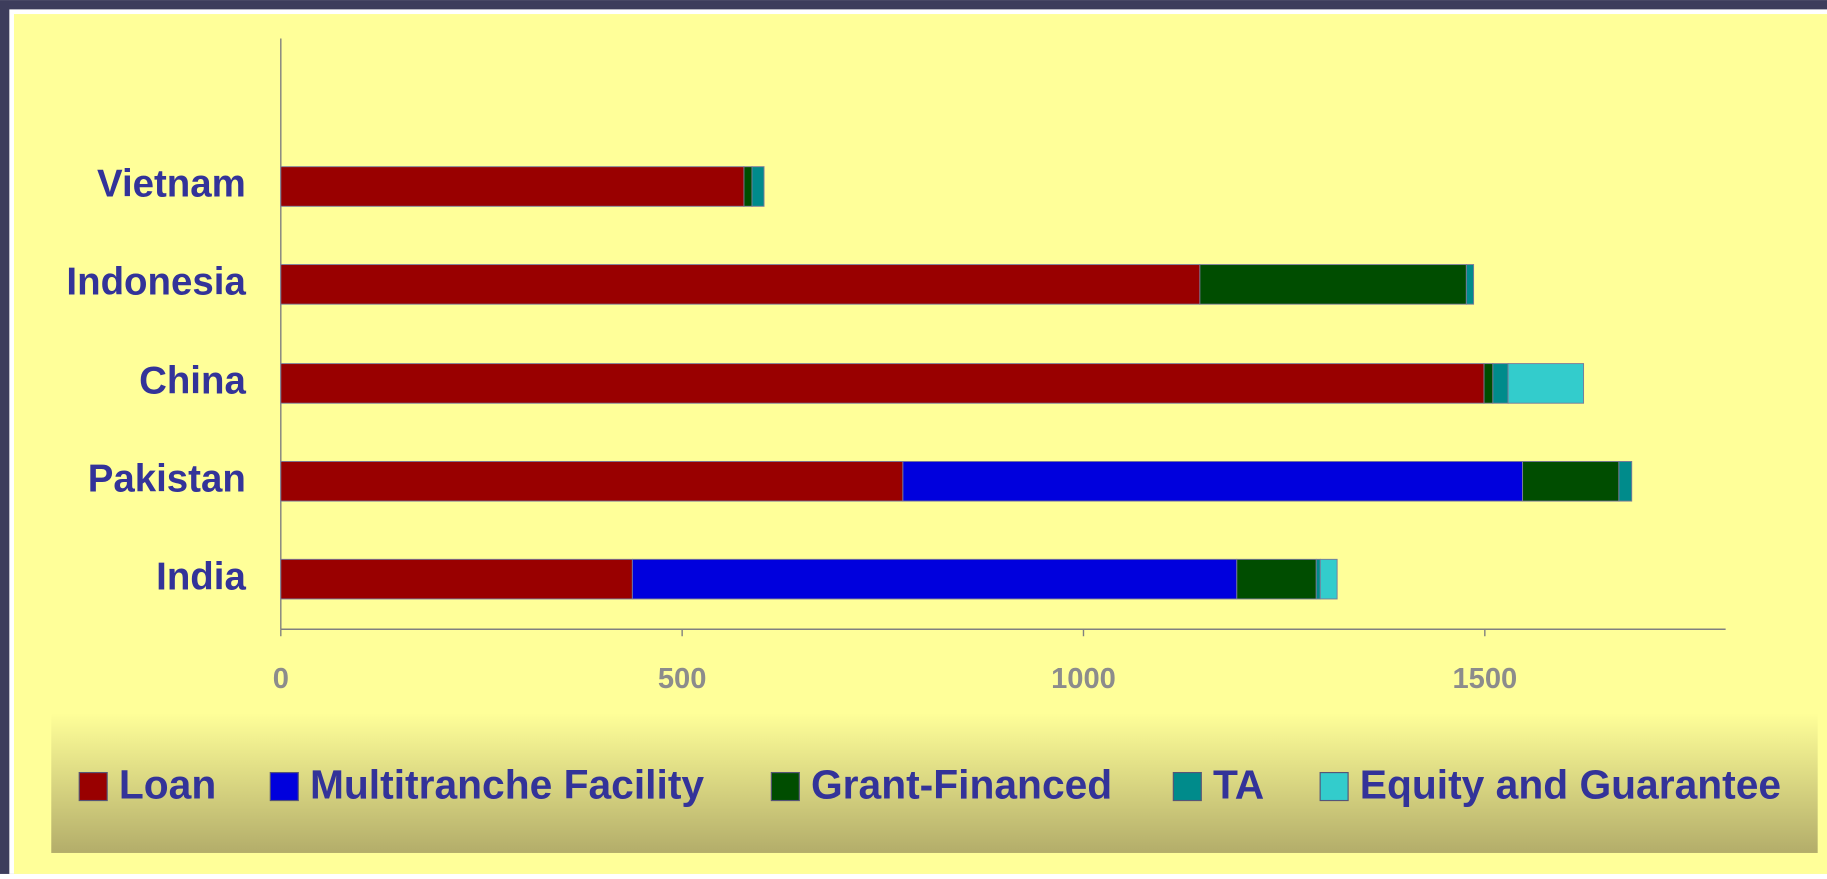 This screenshot has height=879, width=1827. Describe the element at coordinates (961, 784) in the screenshot. I see `legend-label: Grant-Financed` at that location.